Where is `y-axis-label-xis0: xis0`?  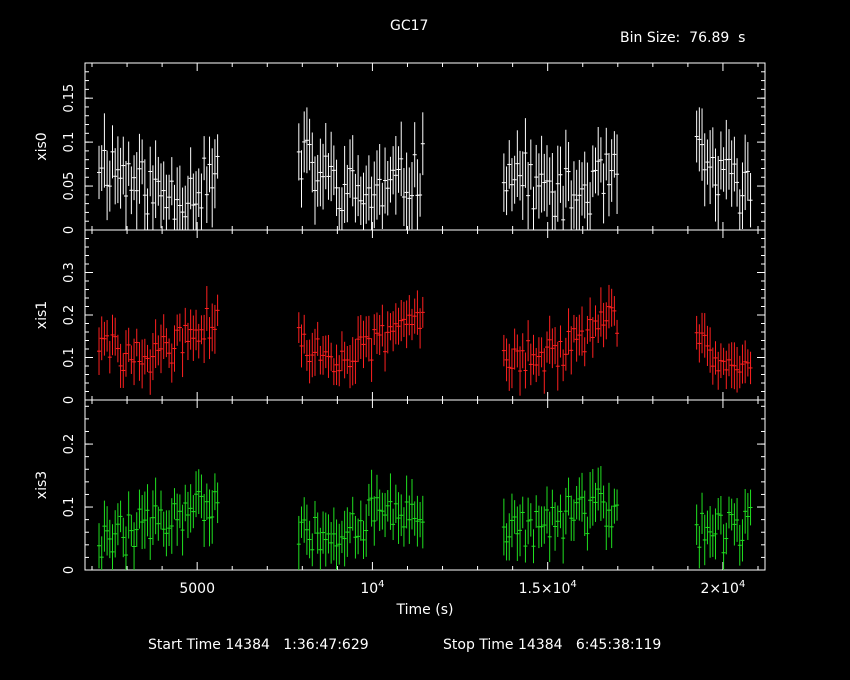 y-axis-label-xis0: xis0 is located at coordinates (42, 146).